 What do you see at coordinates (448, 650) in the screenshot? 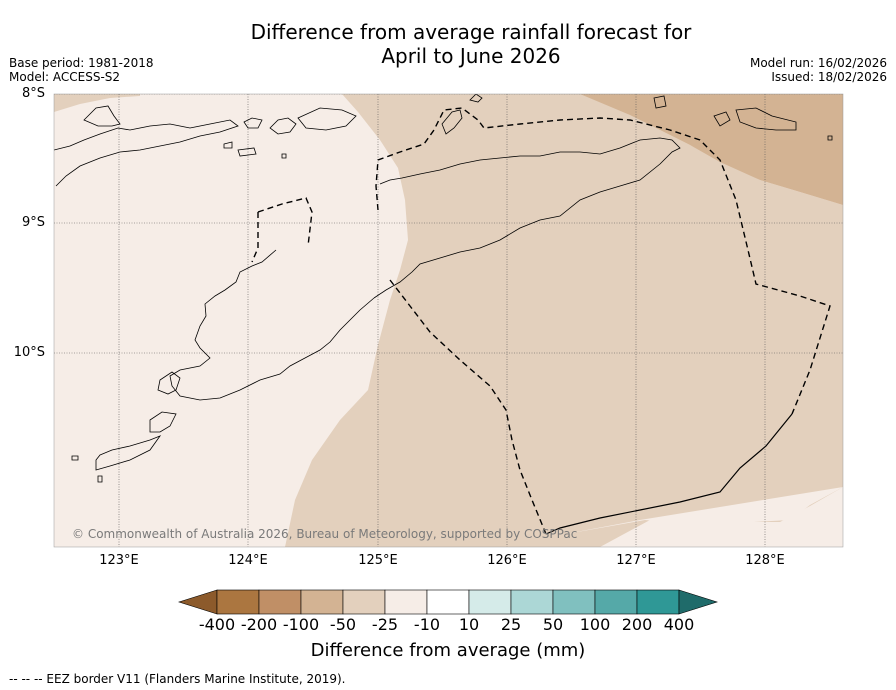
I see `colorbar-title: Difference from average (mm)` at bounding box center [448, 650].